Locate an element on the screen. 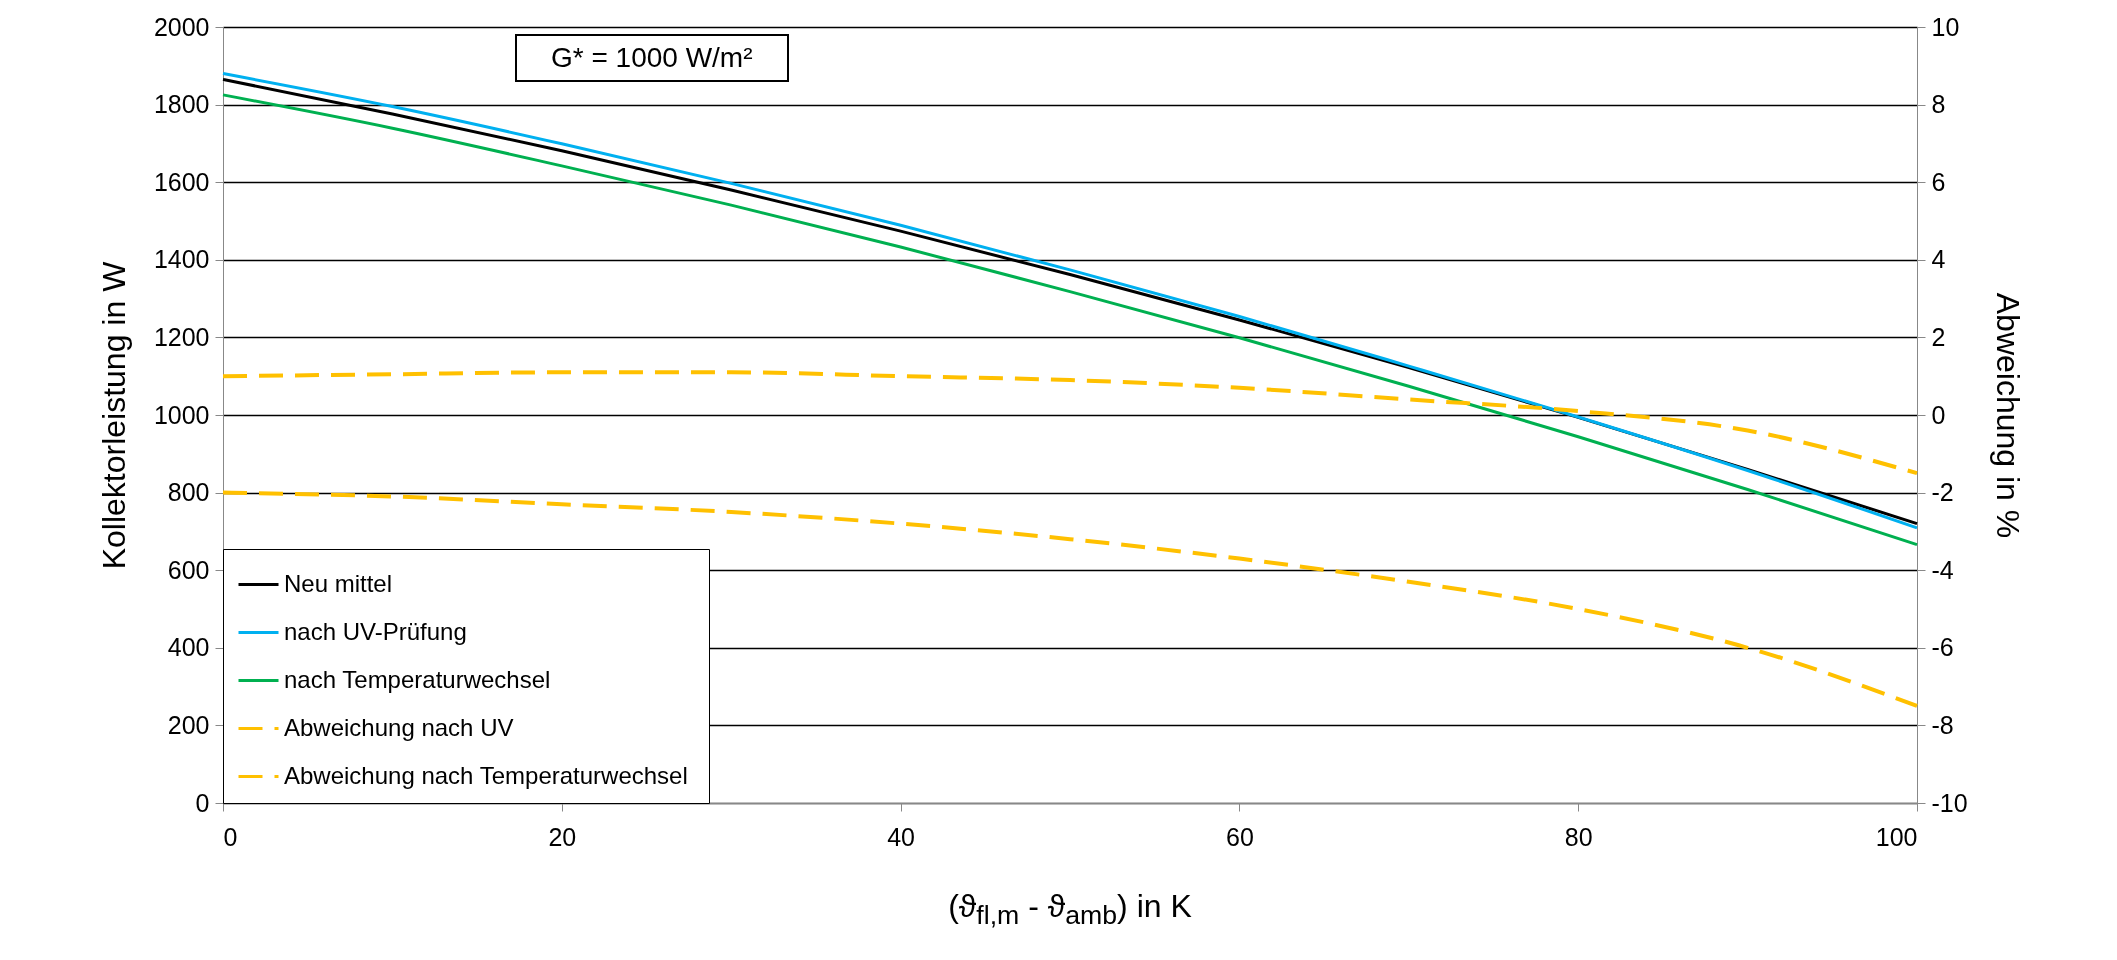  y-tick-label: 0 is located at coordinates (202, 802).